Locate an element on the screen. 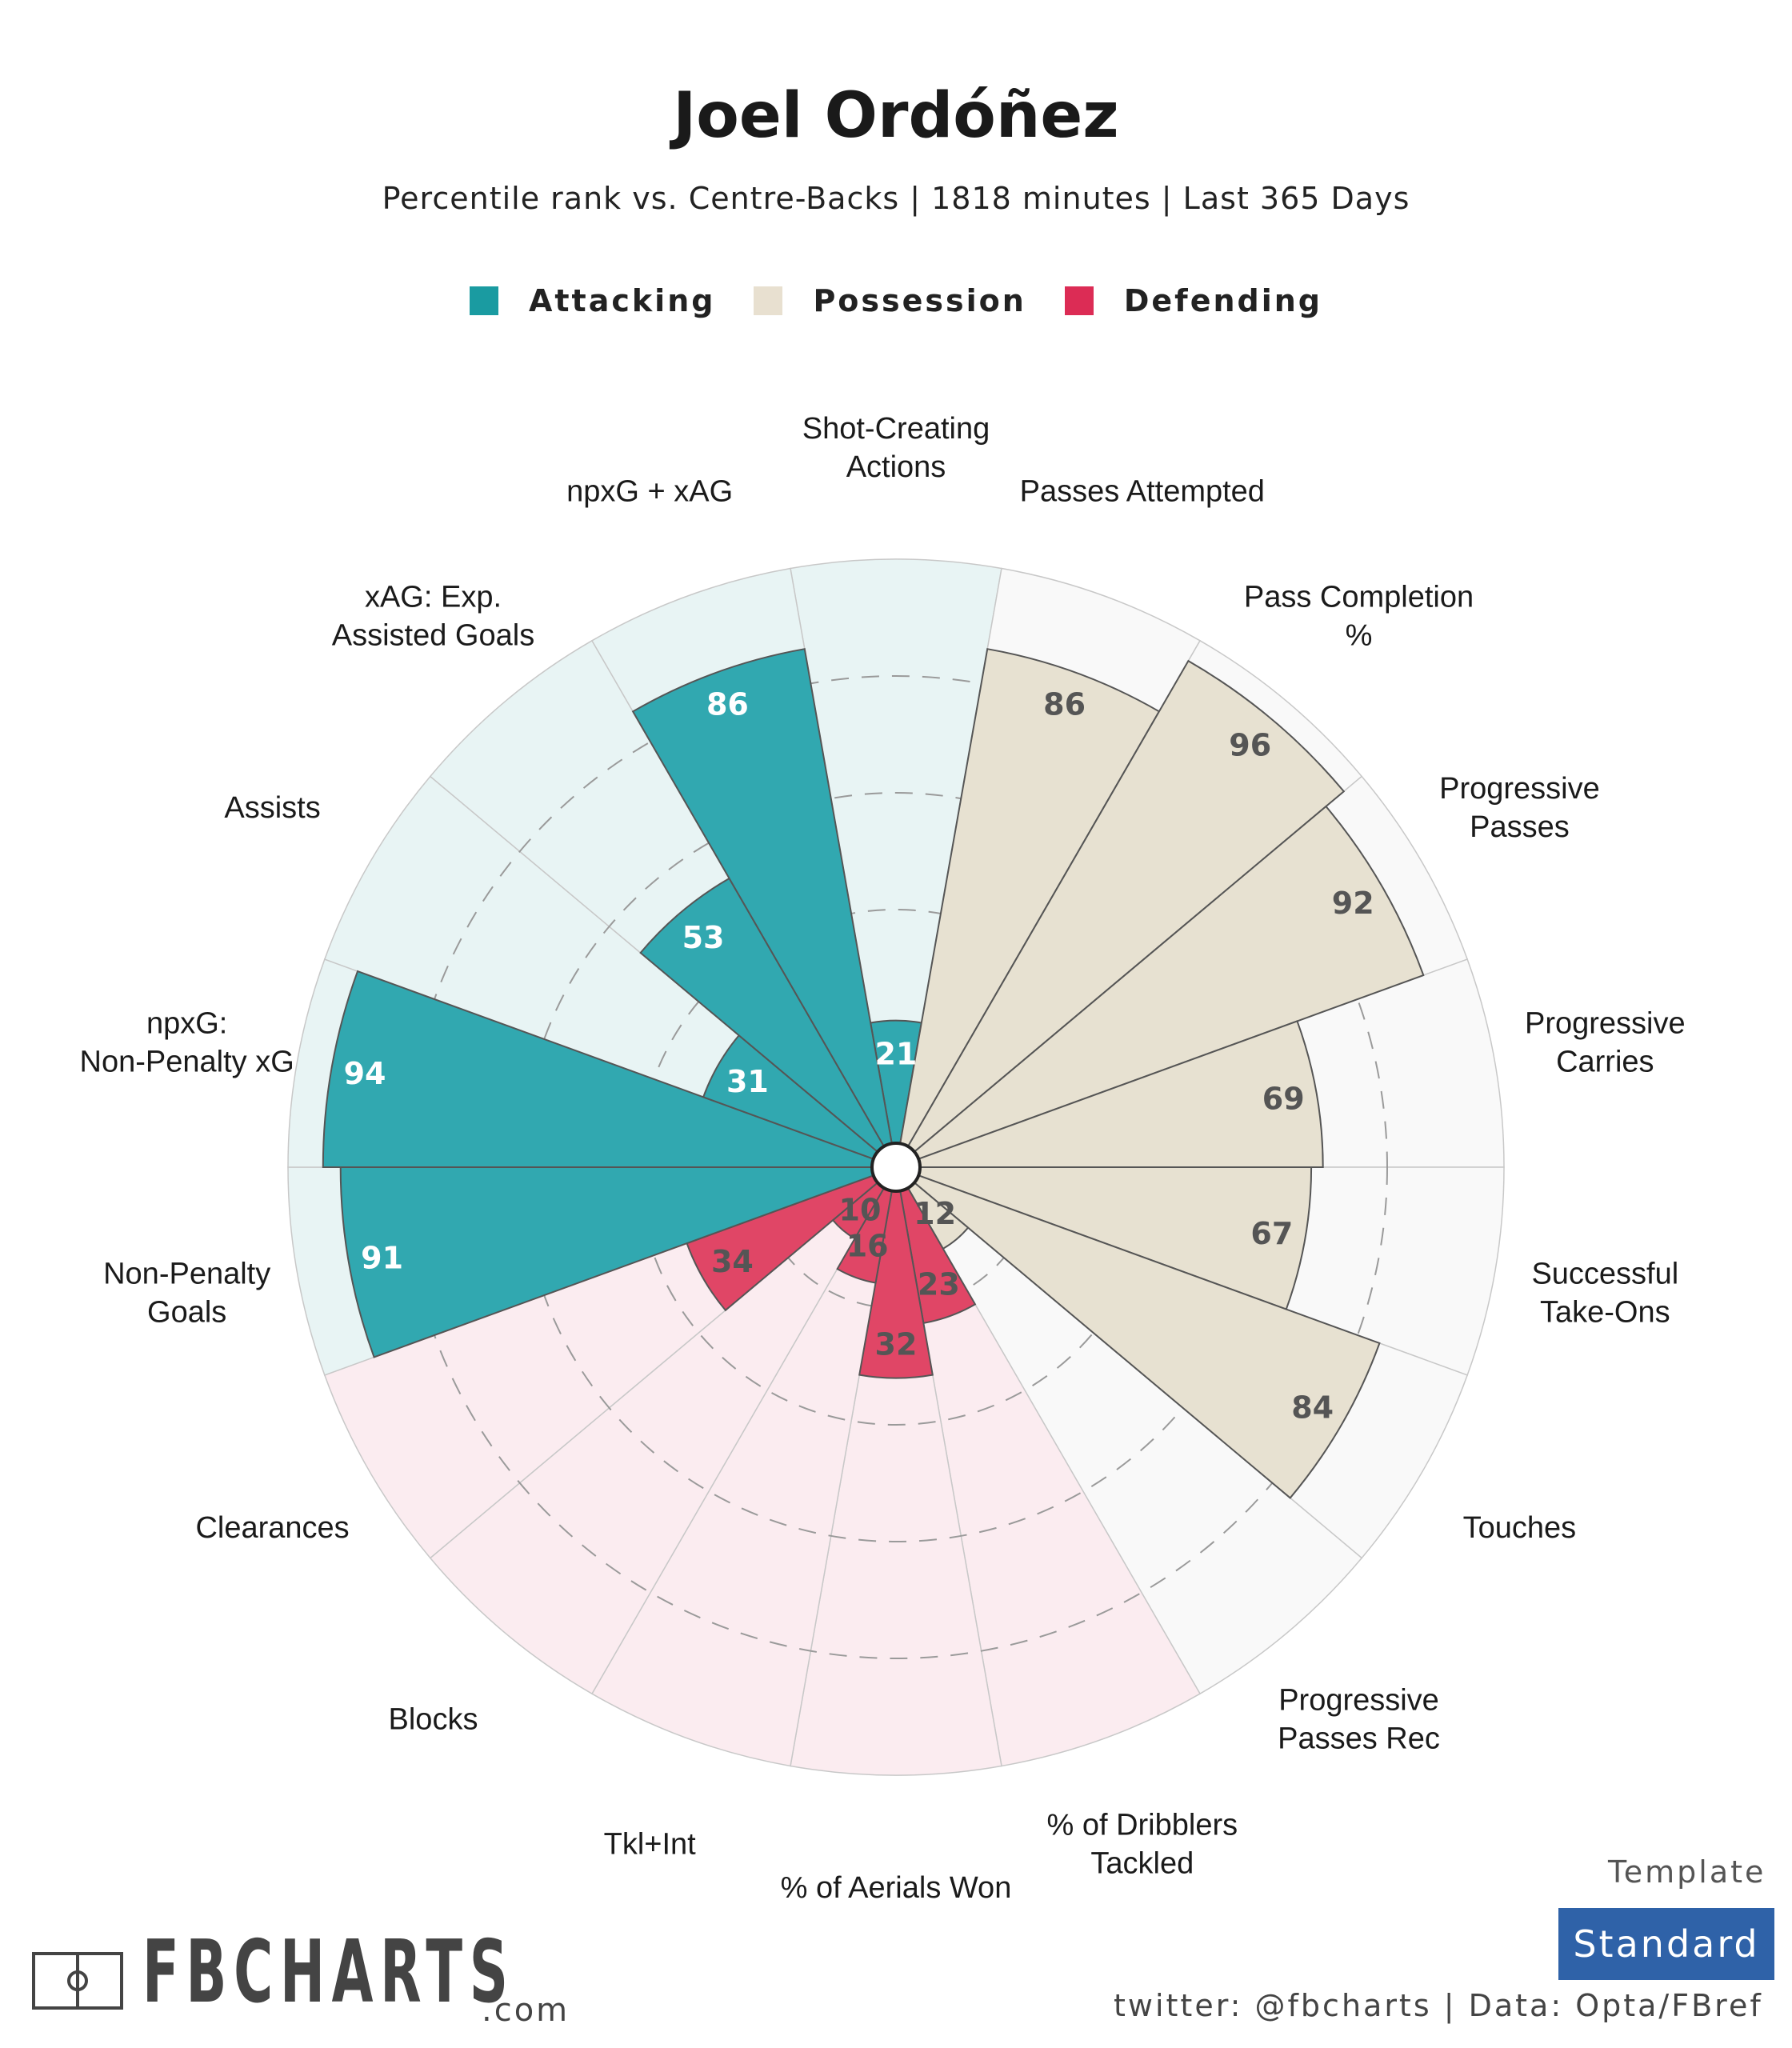 This screenshot has height=2048, width=1792. category-label-of-aerials-won: % of Aerials Won is located at coordinates (896, 1888).